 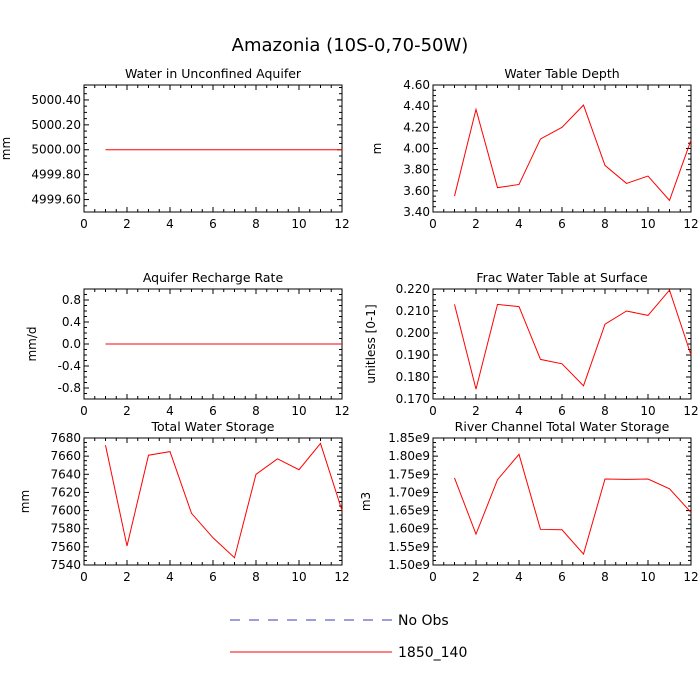 What do you see at coordinates (416, 85) in the screenshot?
I see `y-tick-label: 4.60` at bounding box center [416, 85].